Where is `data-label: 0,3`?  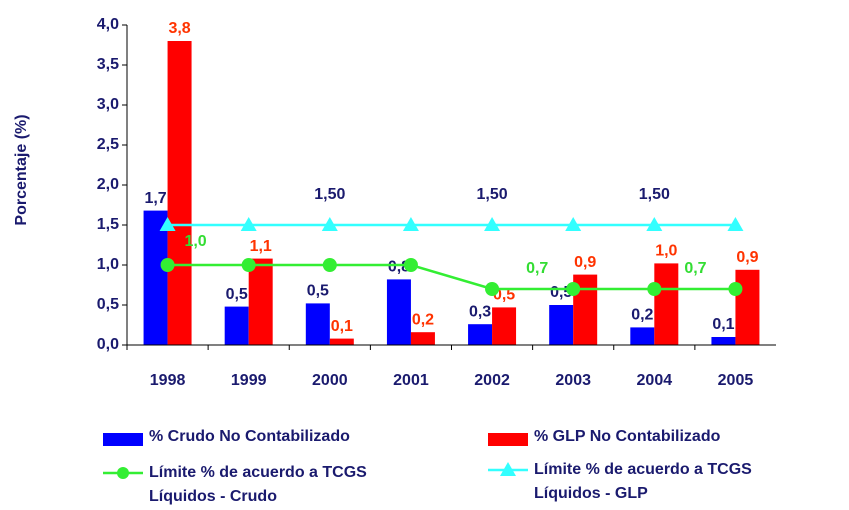 data-label: 0,3 is located at coordinates (480, 311).